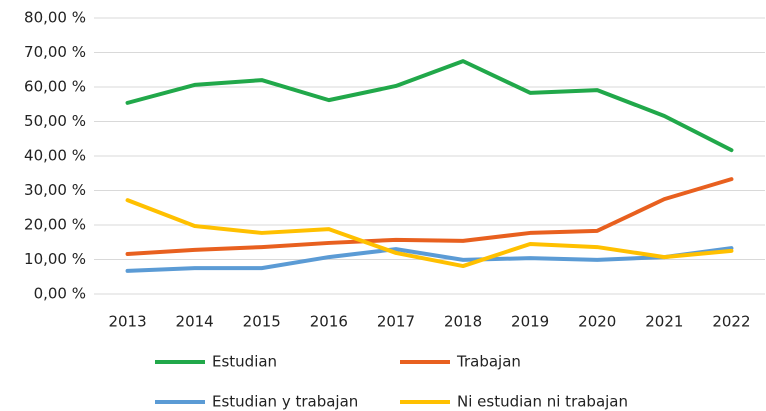  I want to click on x-tick-label: 2022, so click(731, 322).